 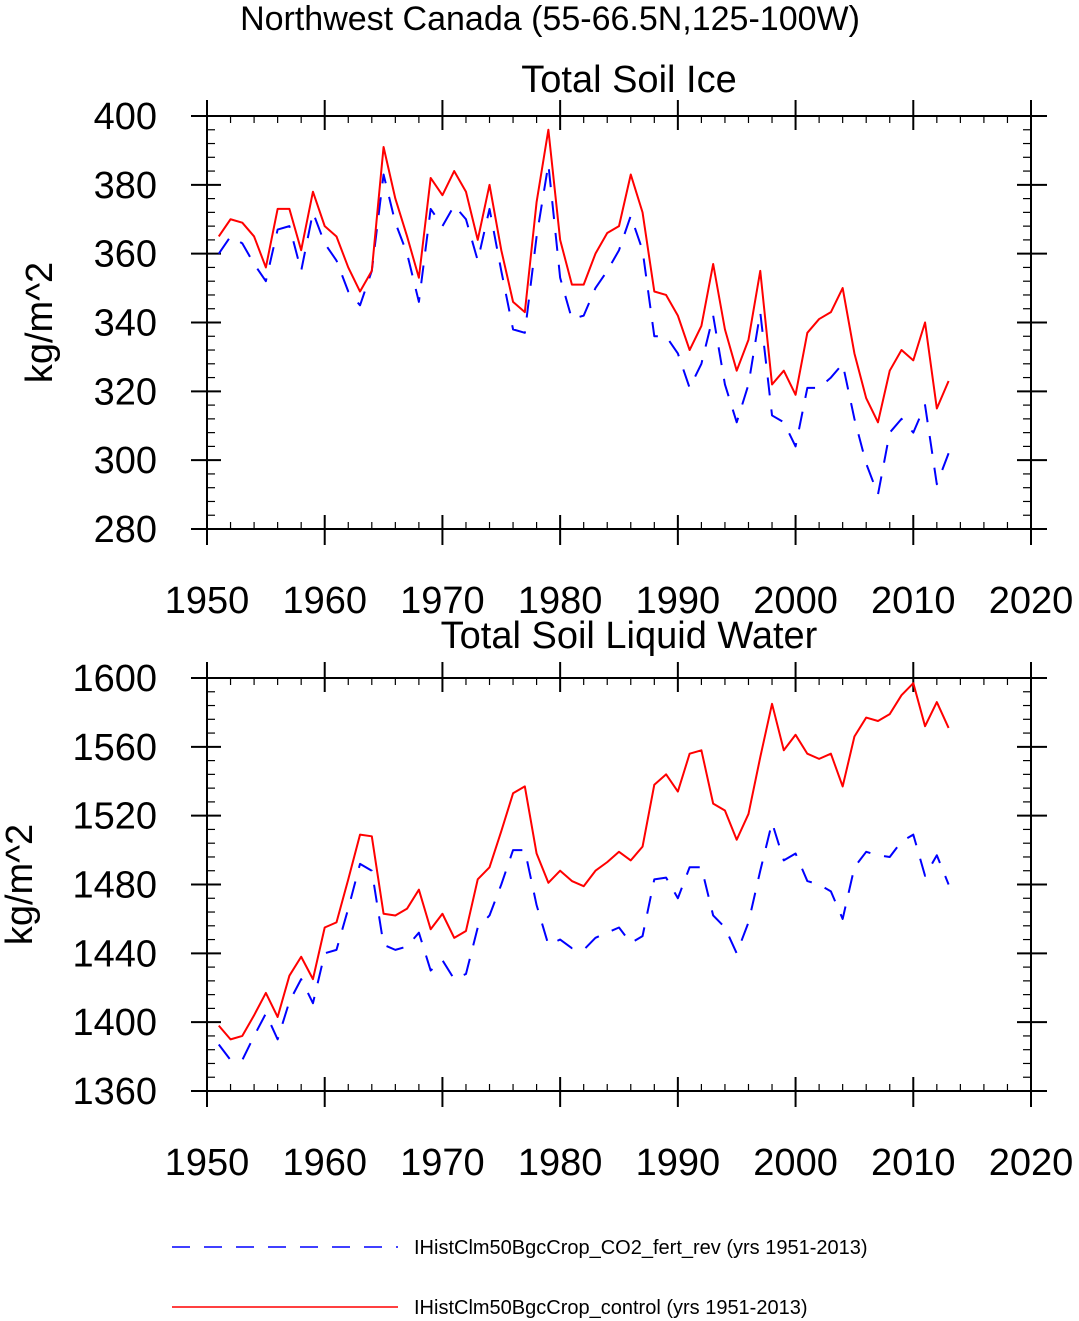 What do you see at coordinates (629, 636) in the screenshot?
I see `chart-title: Total Soil Liquid Water` at bounding box center [629, 636].